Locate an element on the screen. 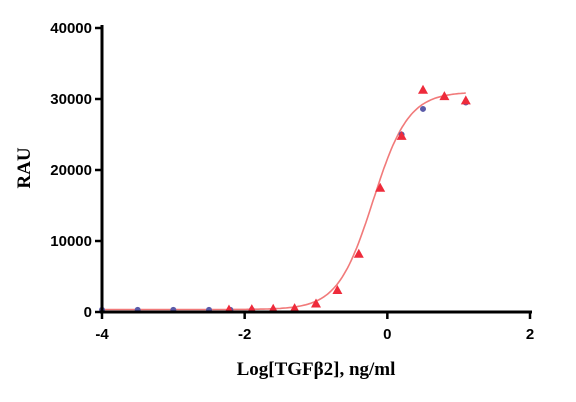  y-axis-title: RAU is located at coordinates (24, 167).